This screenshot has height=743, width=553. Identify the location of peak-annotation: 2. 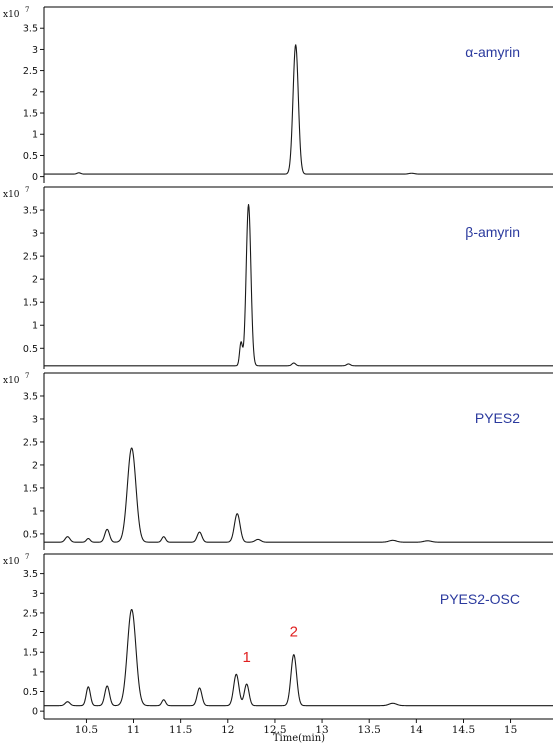
(294, 632).